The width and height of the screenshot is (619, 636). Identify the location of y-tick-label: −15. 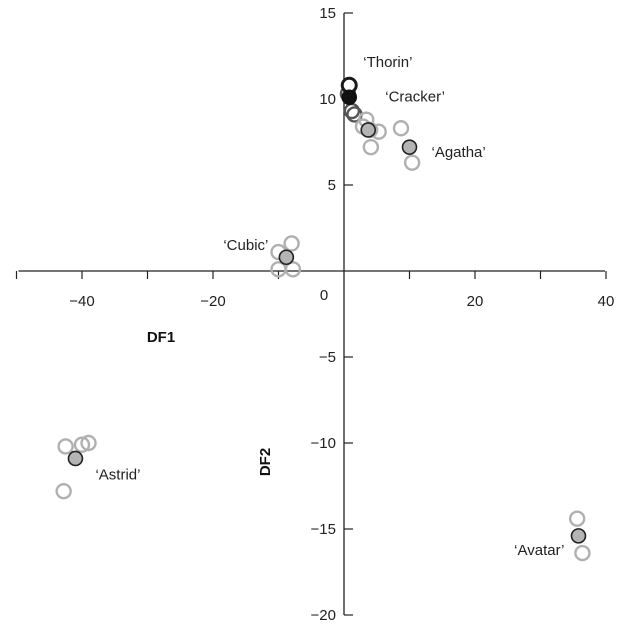
(323, 529).